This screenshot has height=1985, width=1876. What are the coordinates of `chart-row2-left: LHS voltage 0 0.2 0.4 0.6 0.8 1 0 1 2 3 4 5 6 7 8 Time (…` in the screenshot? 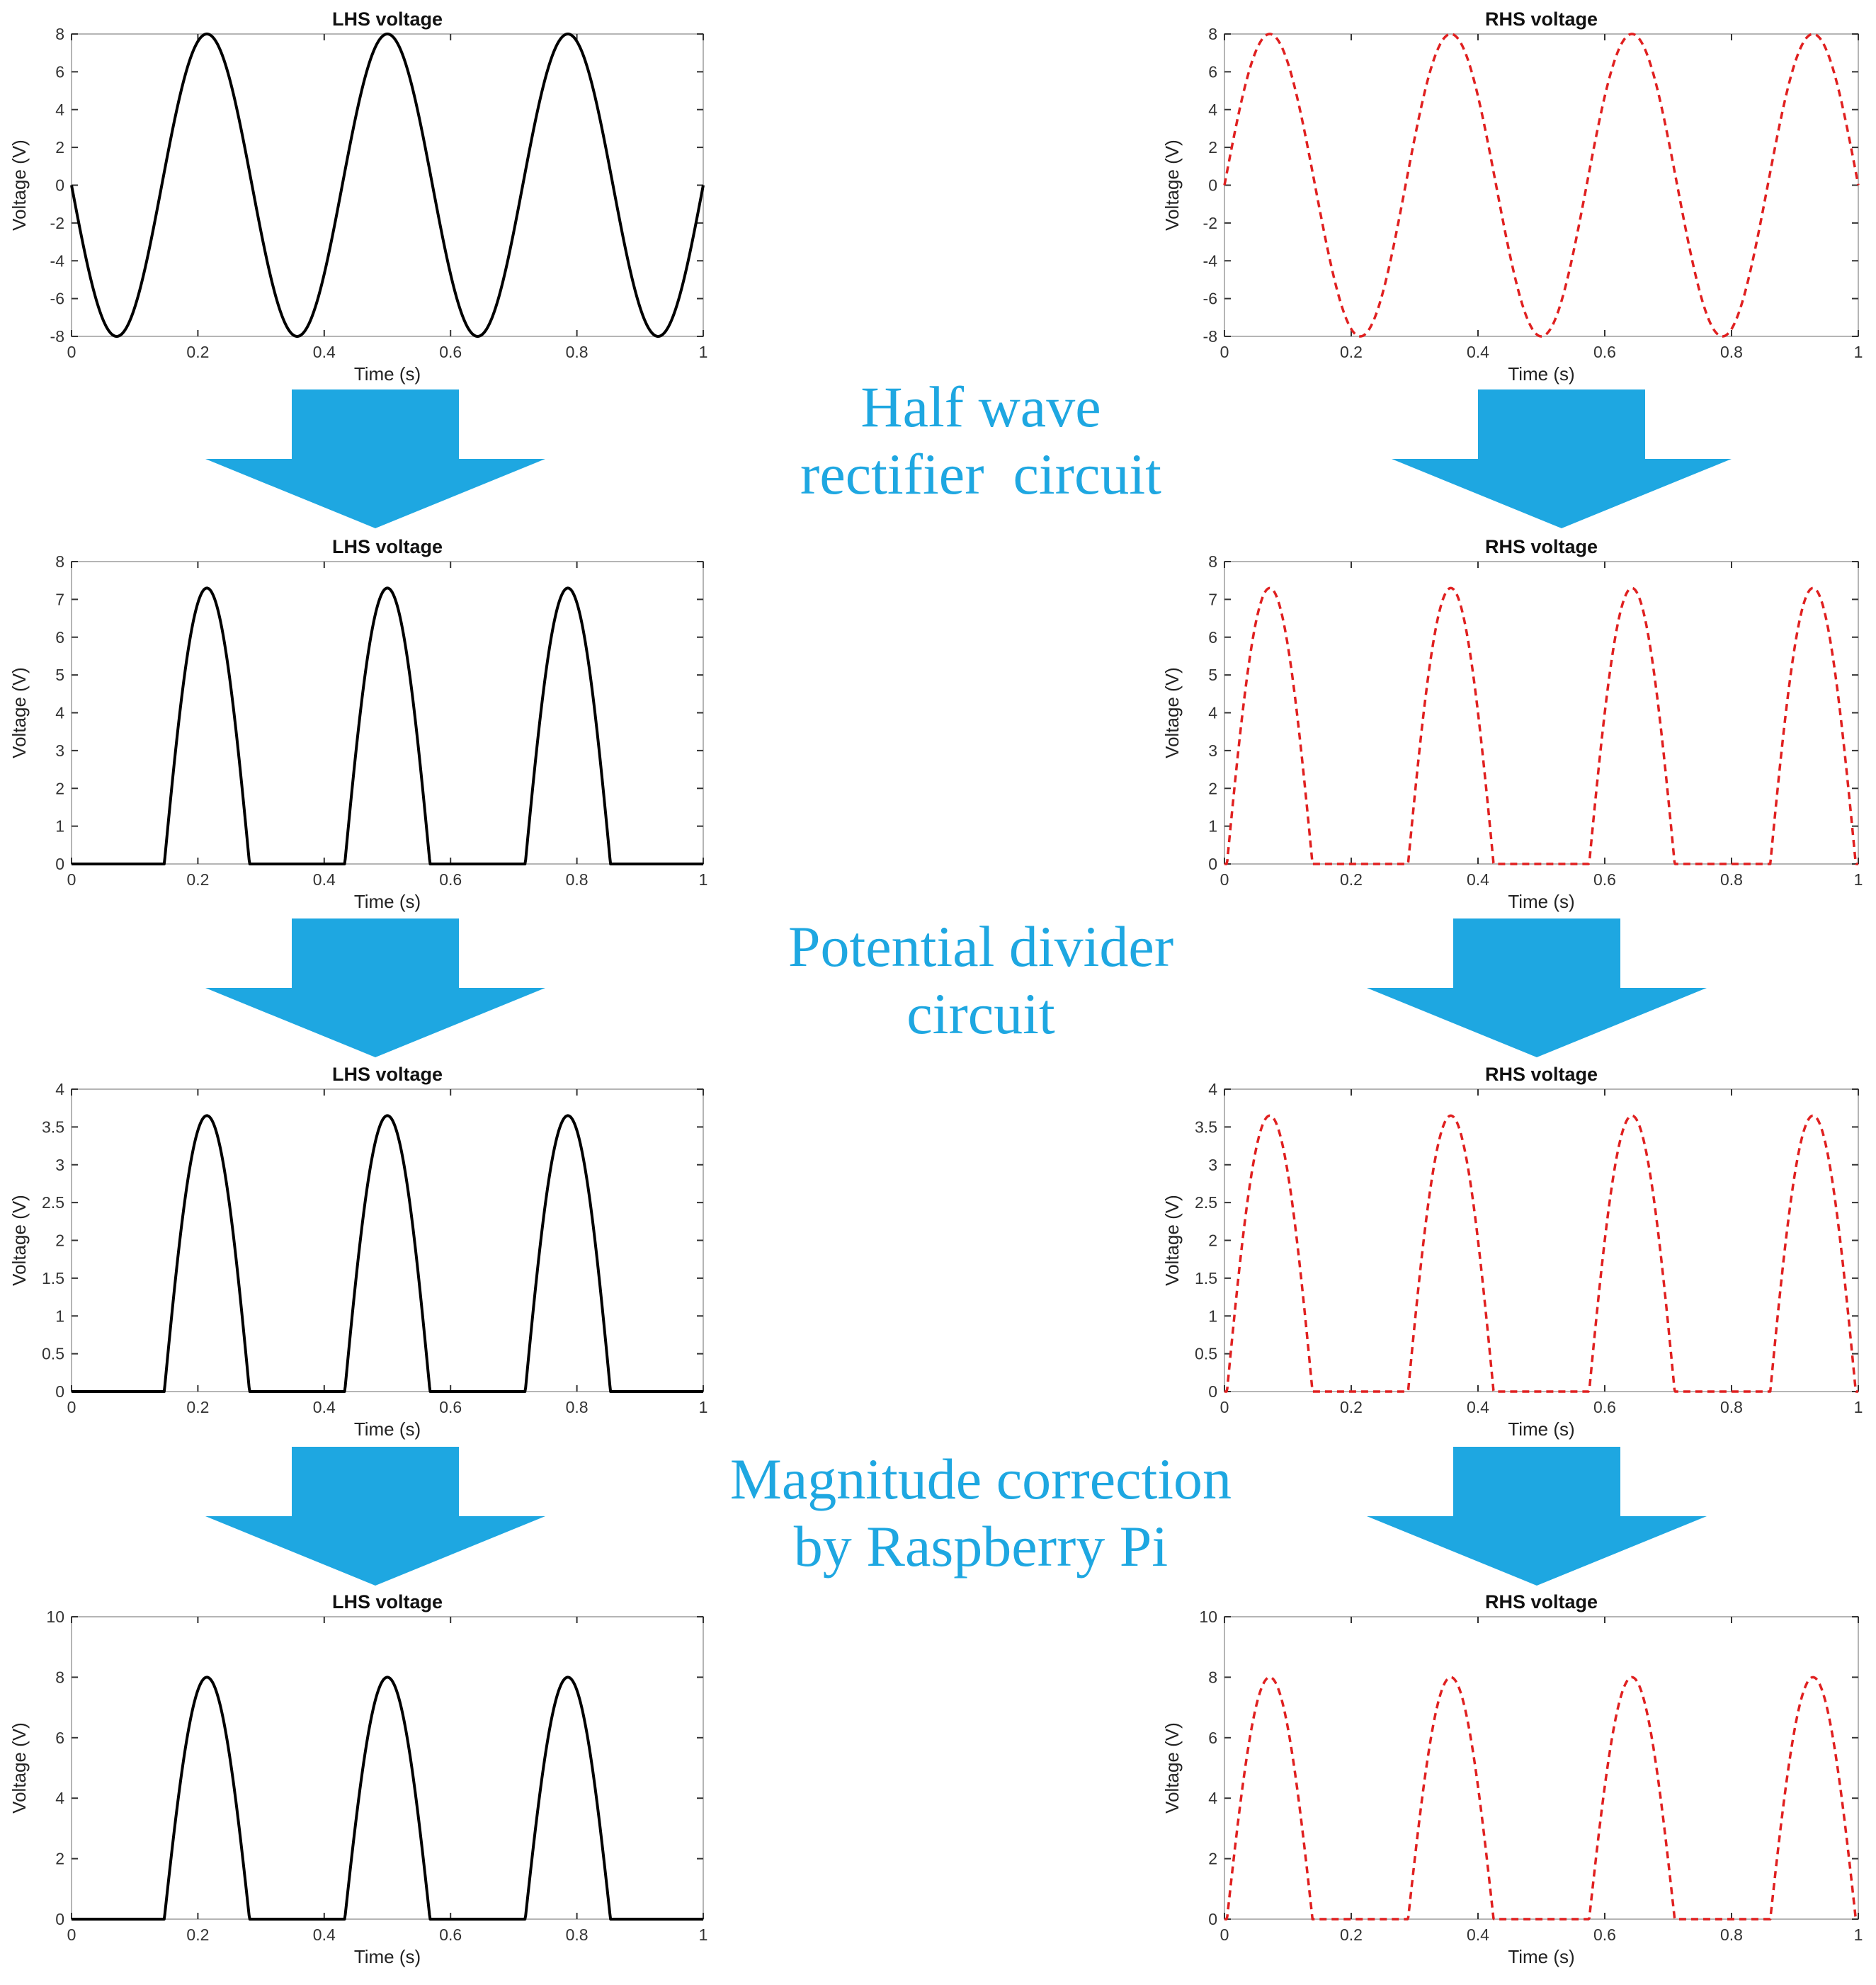 It's located at (357, 724).